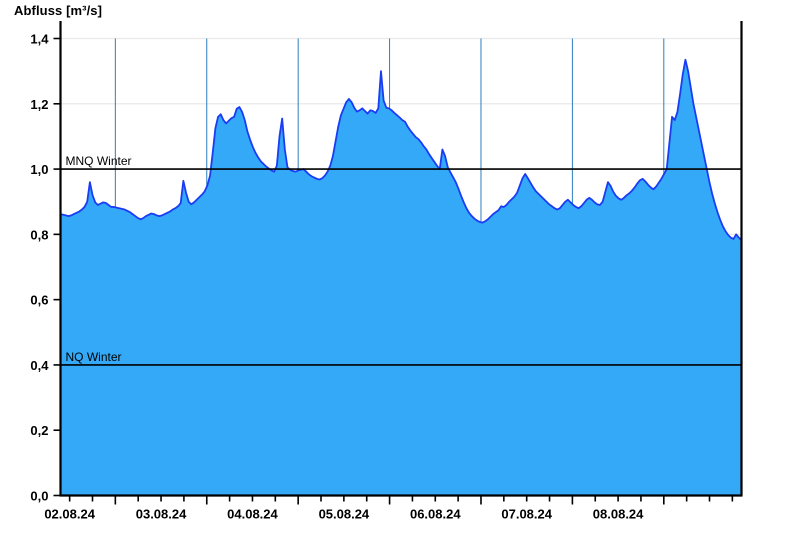 The height and width of the screenshot is (550, 800). I want to click on y-tick-label: 1,2, so click(39, 104).